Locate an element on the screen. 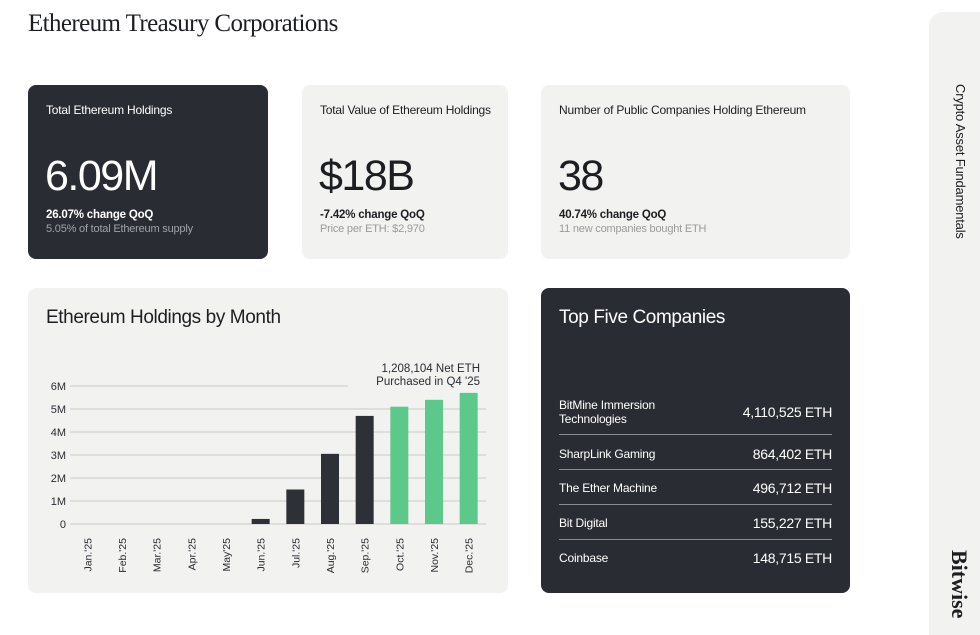 The width and height of the screenshot is (980, 635). company-holdings: 4,110,525 ETH is located at coordinates (787, 412).